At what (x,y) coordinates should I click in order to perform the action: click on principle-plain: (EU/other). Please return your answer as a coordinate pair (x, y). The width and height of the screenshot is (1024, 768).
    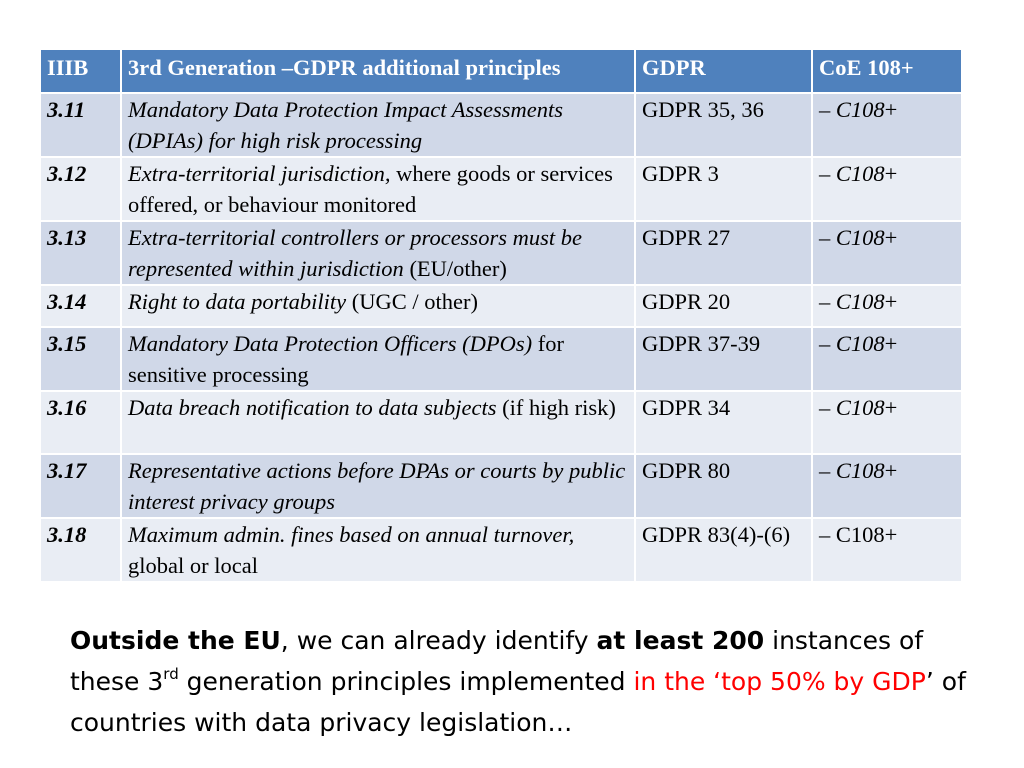
    Looking at the image, I should click on (455, 268).